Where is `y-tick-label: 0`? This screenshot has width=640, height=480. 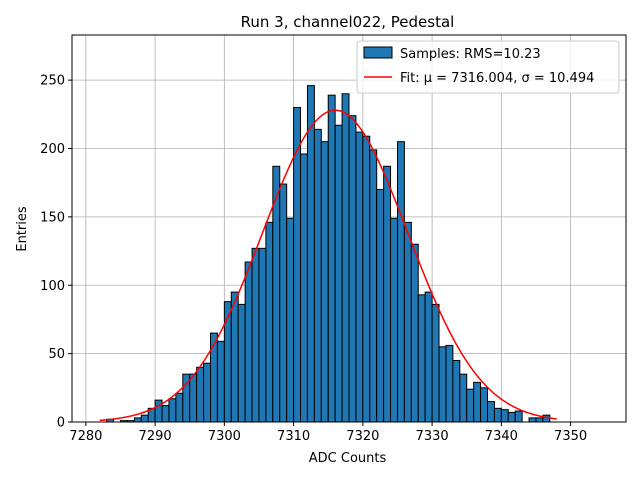
y-tick-label: 0 is located at coordinates (61, 423).